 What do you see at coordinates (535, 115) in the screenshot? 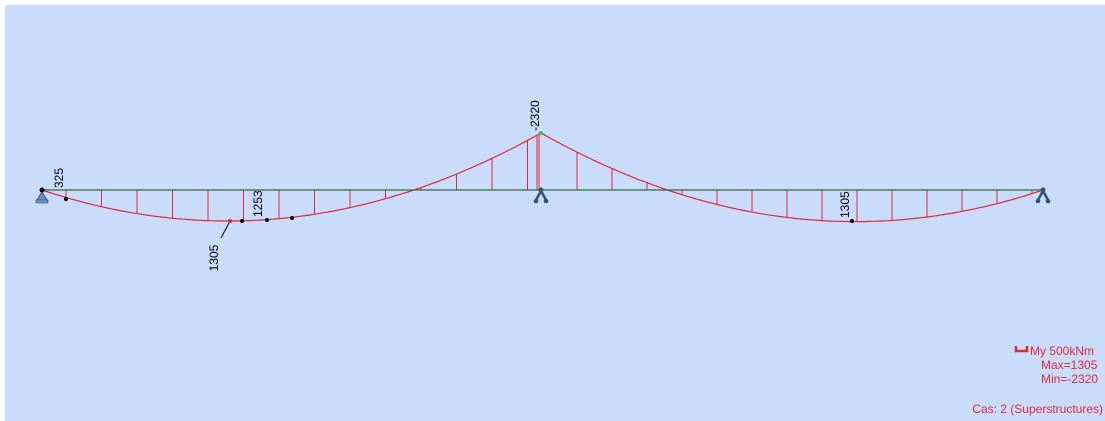
I see `annotation: -2320` at bounding box center [535, 115].